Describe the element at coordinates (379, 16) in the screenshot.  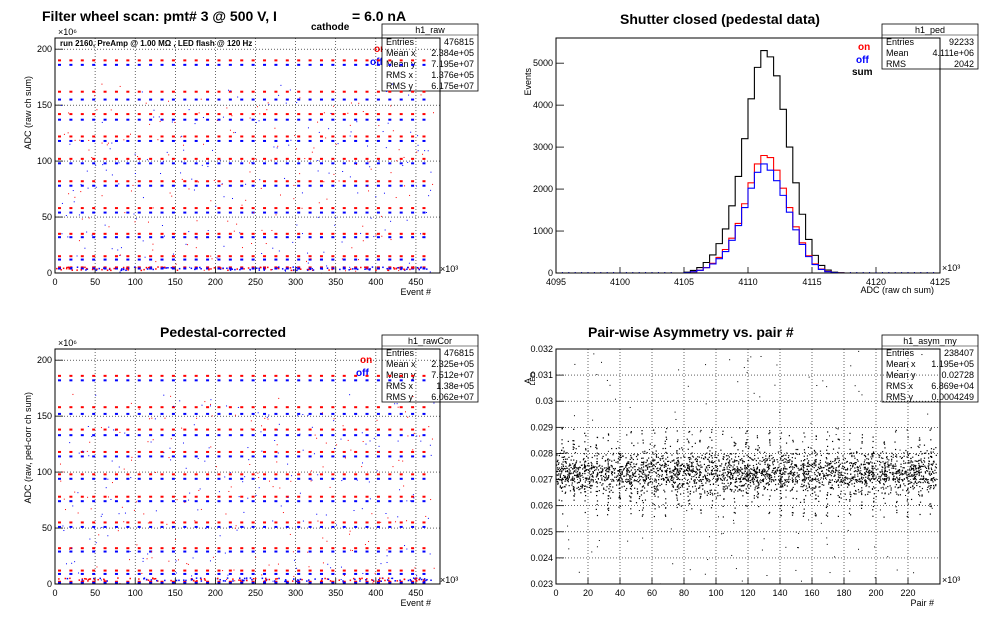
I see `raw-title-tail: = 6.0 nA` at that location.